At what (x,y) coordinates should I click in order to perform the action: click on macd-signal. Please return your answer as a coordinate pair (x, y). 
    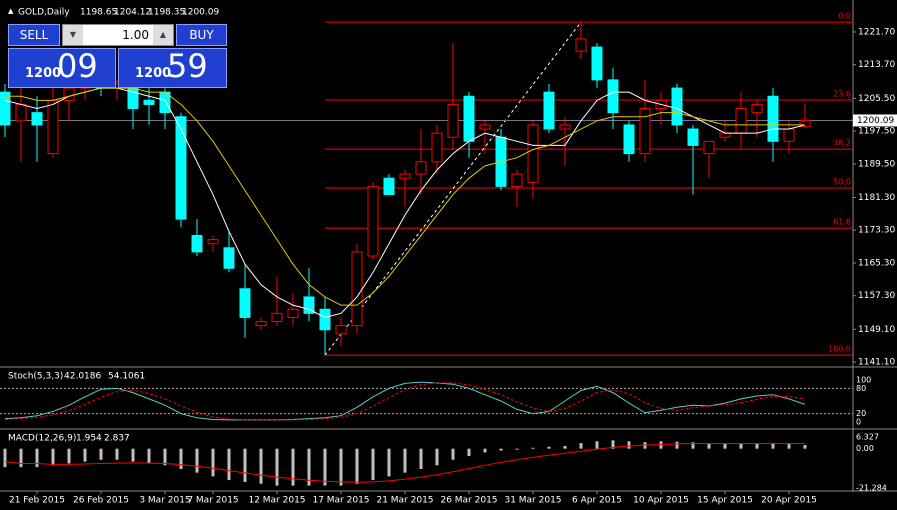
    Looking at the image, I should click on (405, 462).